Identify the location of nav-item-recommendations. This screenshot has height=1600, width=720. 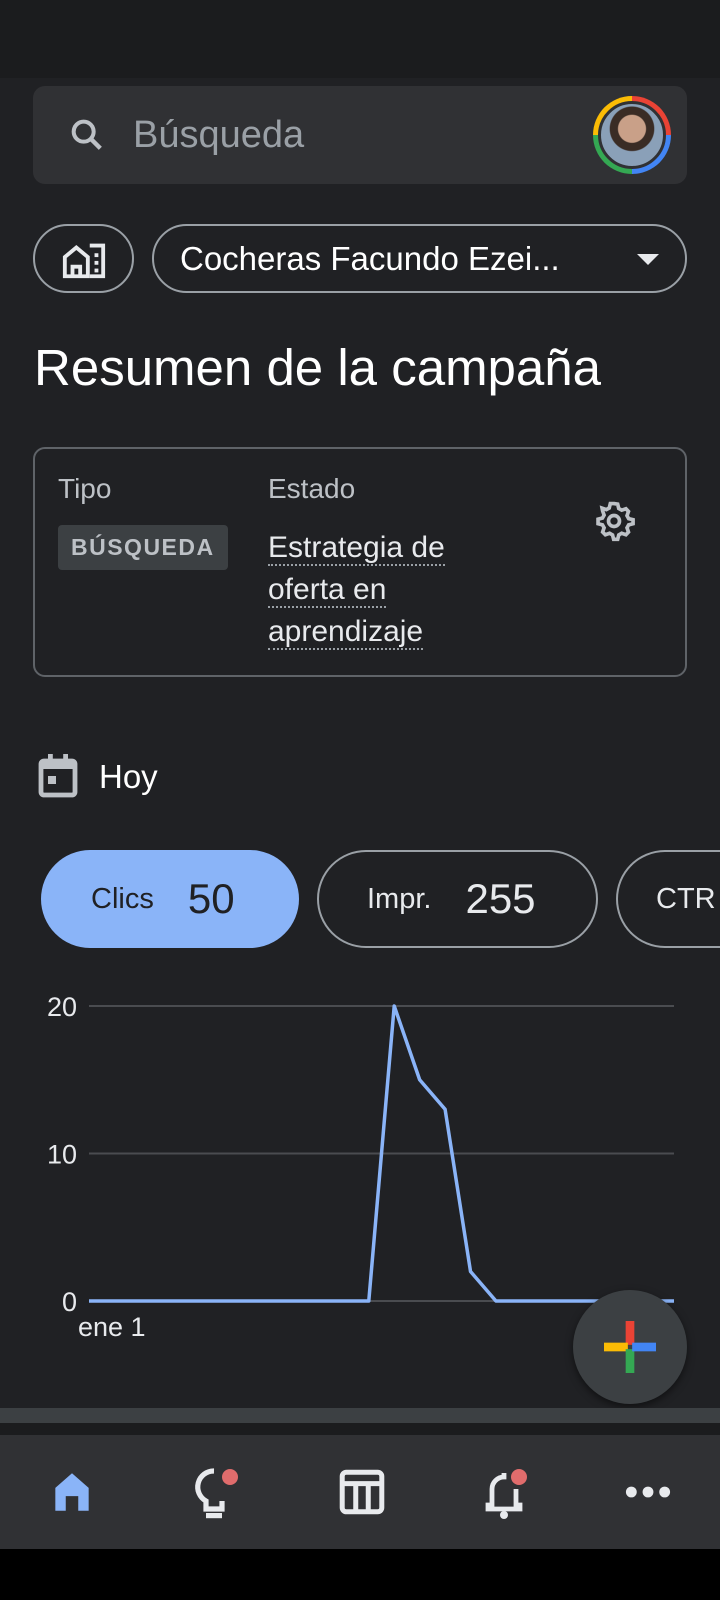
(217, 1495).